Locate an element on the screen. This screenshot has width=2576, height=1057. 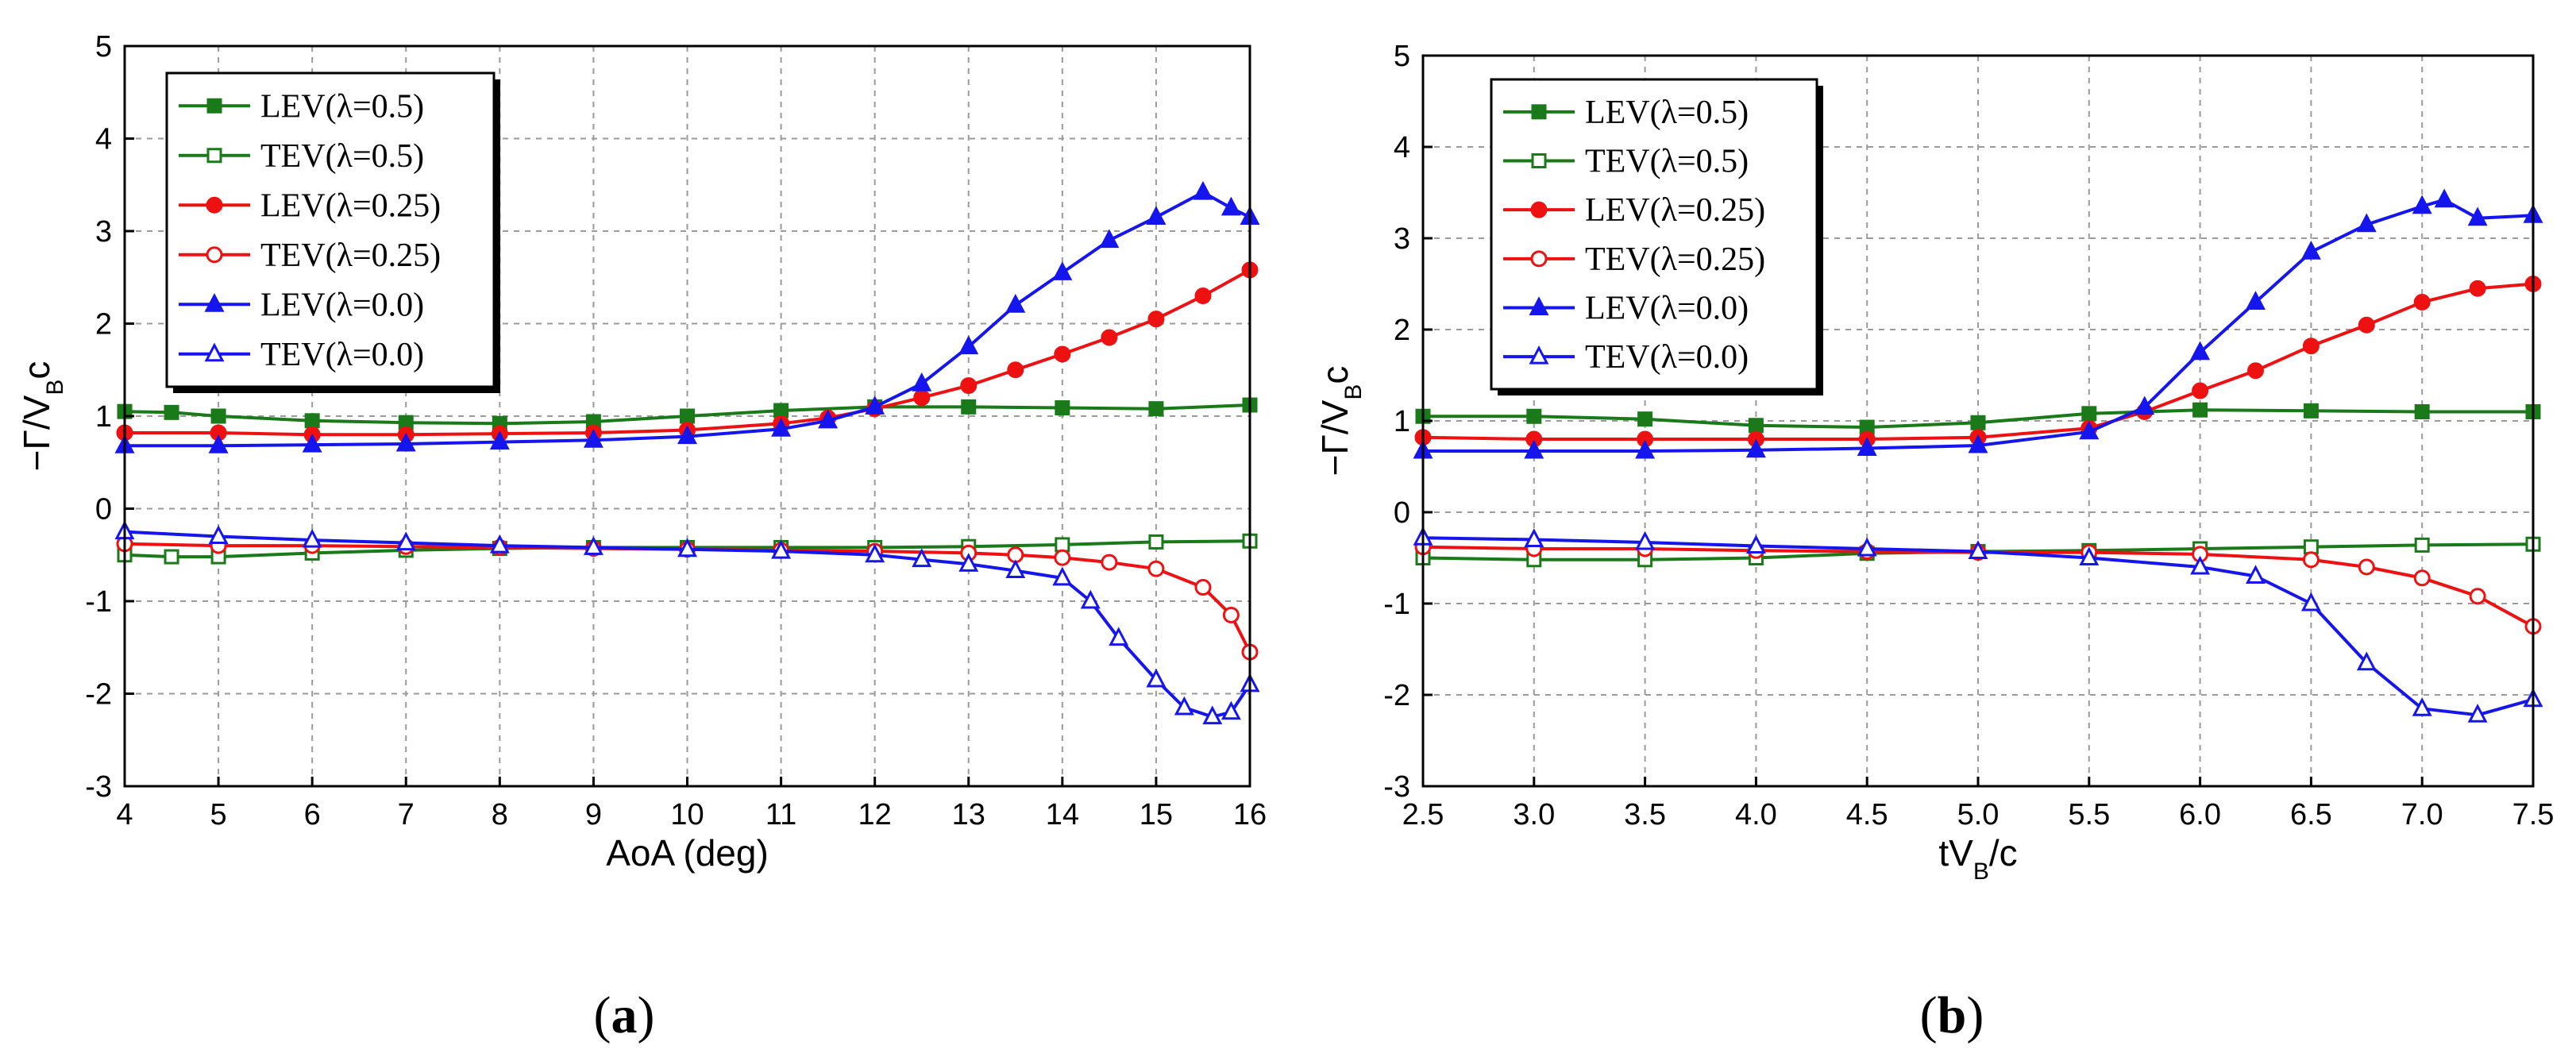
y-tick-label: 2 is located at coordinates (1402, 330).